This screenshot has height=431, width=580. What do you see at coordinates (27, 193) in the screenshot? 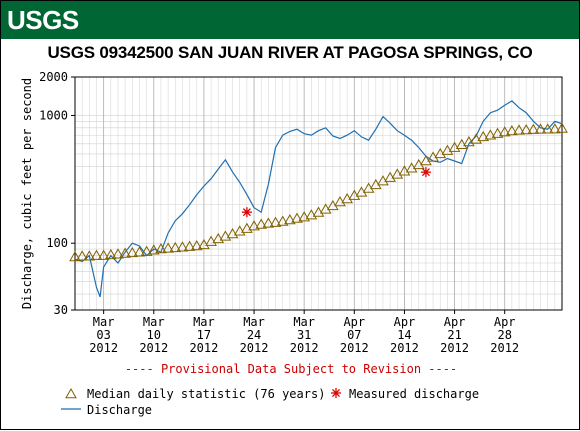
I see `y-axis-label: Discharge, cubic feet per second` at bounding box center [27, 193].